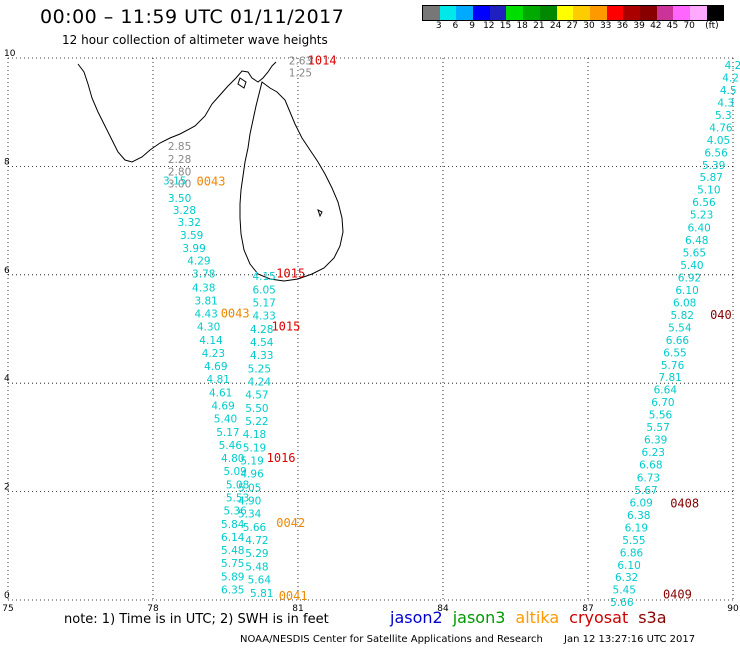 The width and height of the screenshot is (740, 650). What do you see at coordinates (260, 580) in the screenshot?
I see `wave-height-value: 5.64` at bounding box center [260, 580].